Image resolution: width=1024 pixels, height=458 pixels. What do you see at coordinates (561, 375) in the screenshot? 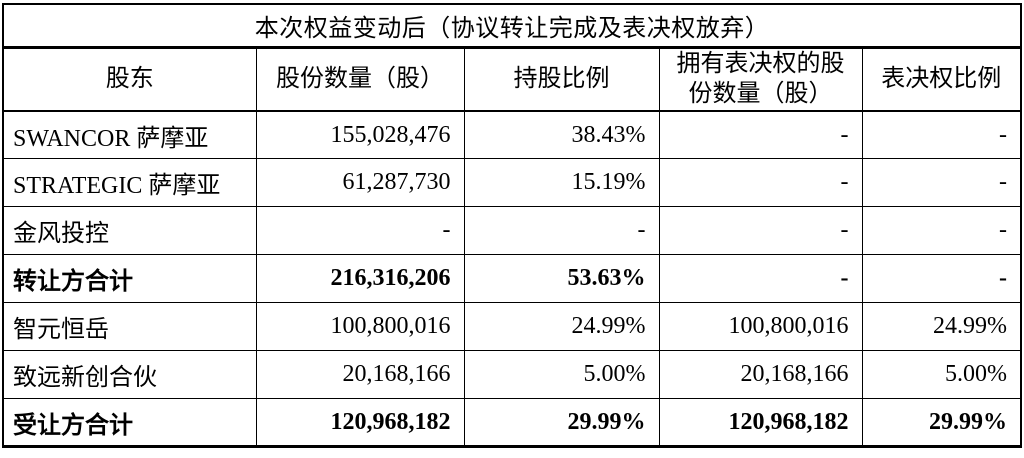
I see `share-pct-cell: 5.00%` at bounding box center [561, 375].